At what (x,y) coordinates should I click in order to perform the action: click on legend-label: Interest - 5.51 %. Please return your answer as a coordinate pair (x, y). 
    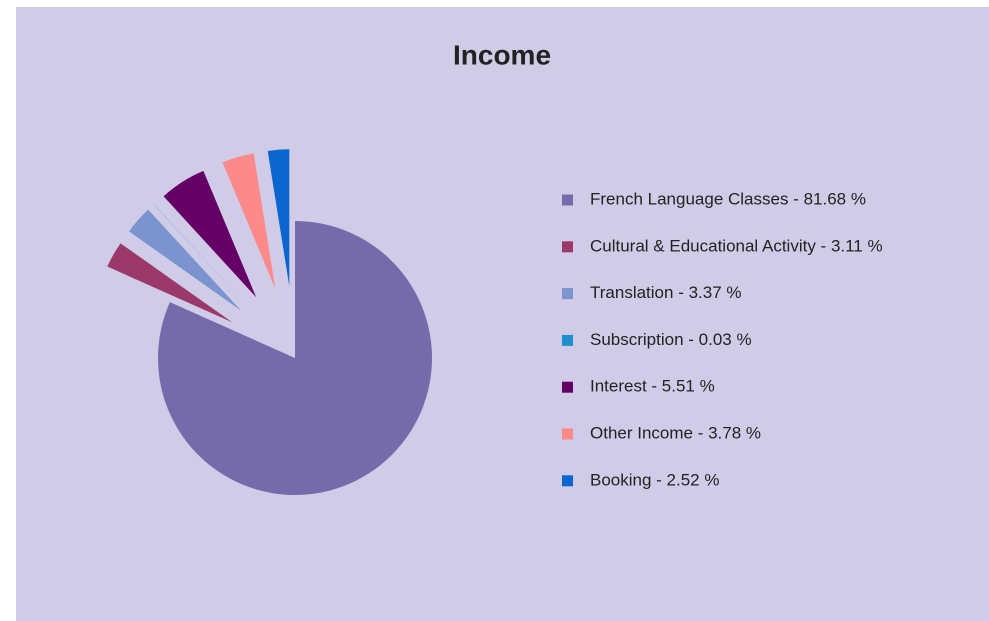
    Looking at the image, I should click on (652, 386).